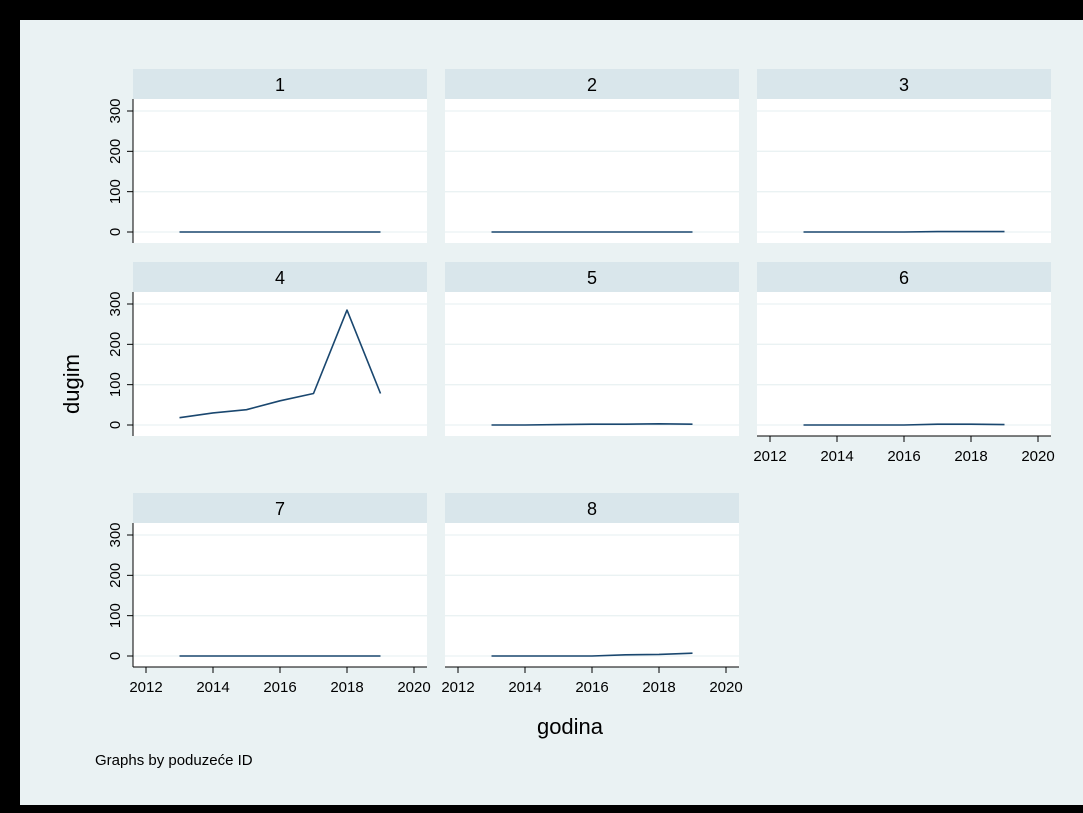 Image resolution: width=1083 pixels, height=813 pixels. What do you see at coordinates (592, 509) in the screenshot?
I see `panel-title: 8` at bounding box center [592, 509].